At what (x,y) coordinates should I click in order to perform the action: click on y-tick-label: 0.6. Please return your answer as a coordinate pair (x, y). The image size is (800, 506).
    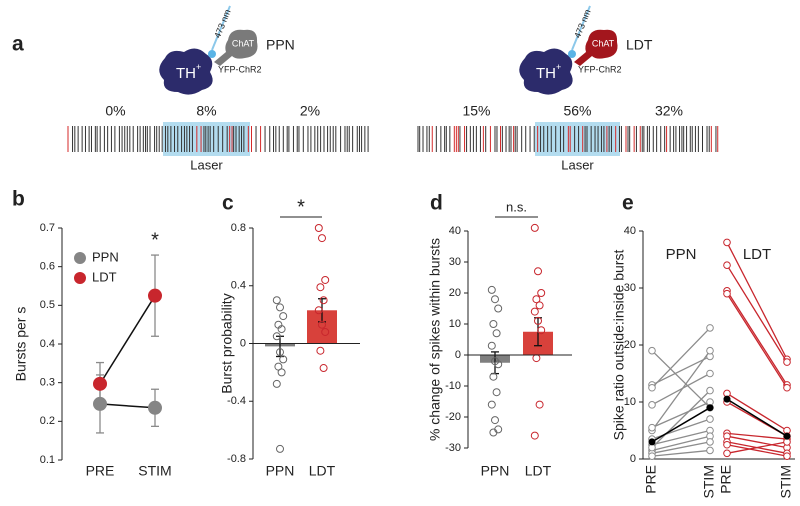
    Looking at the image, I should click on (47, 267).